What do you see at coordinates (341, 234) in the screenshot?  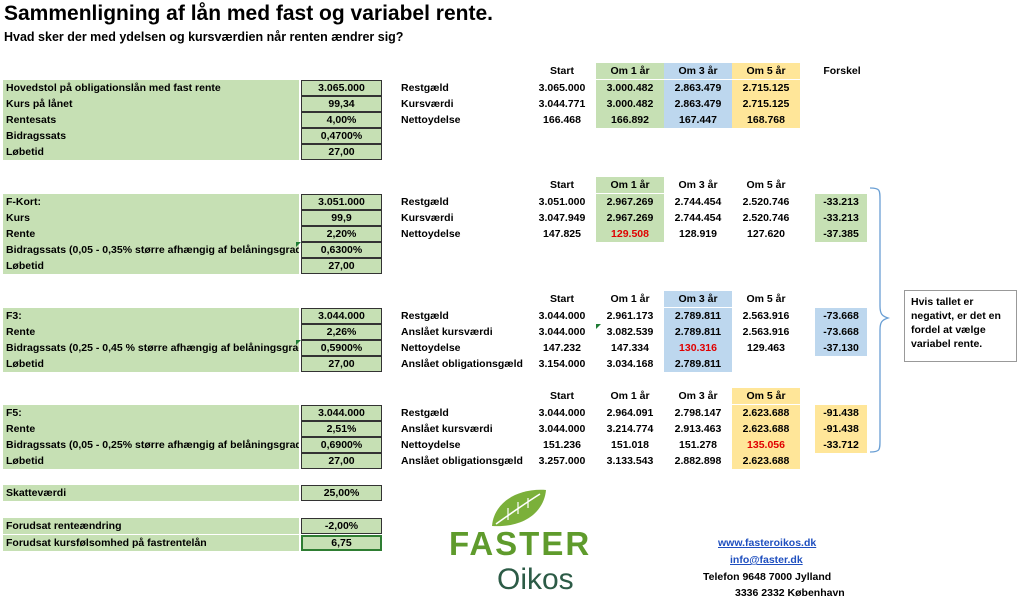 I see `param-value-cell: 2,20%` at bounding box center [341, 234].